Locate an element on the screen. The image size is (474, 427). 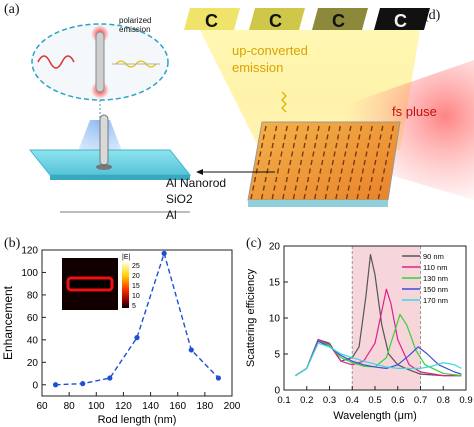
legend-label: 90 nm is located at coordinates (433, 256).